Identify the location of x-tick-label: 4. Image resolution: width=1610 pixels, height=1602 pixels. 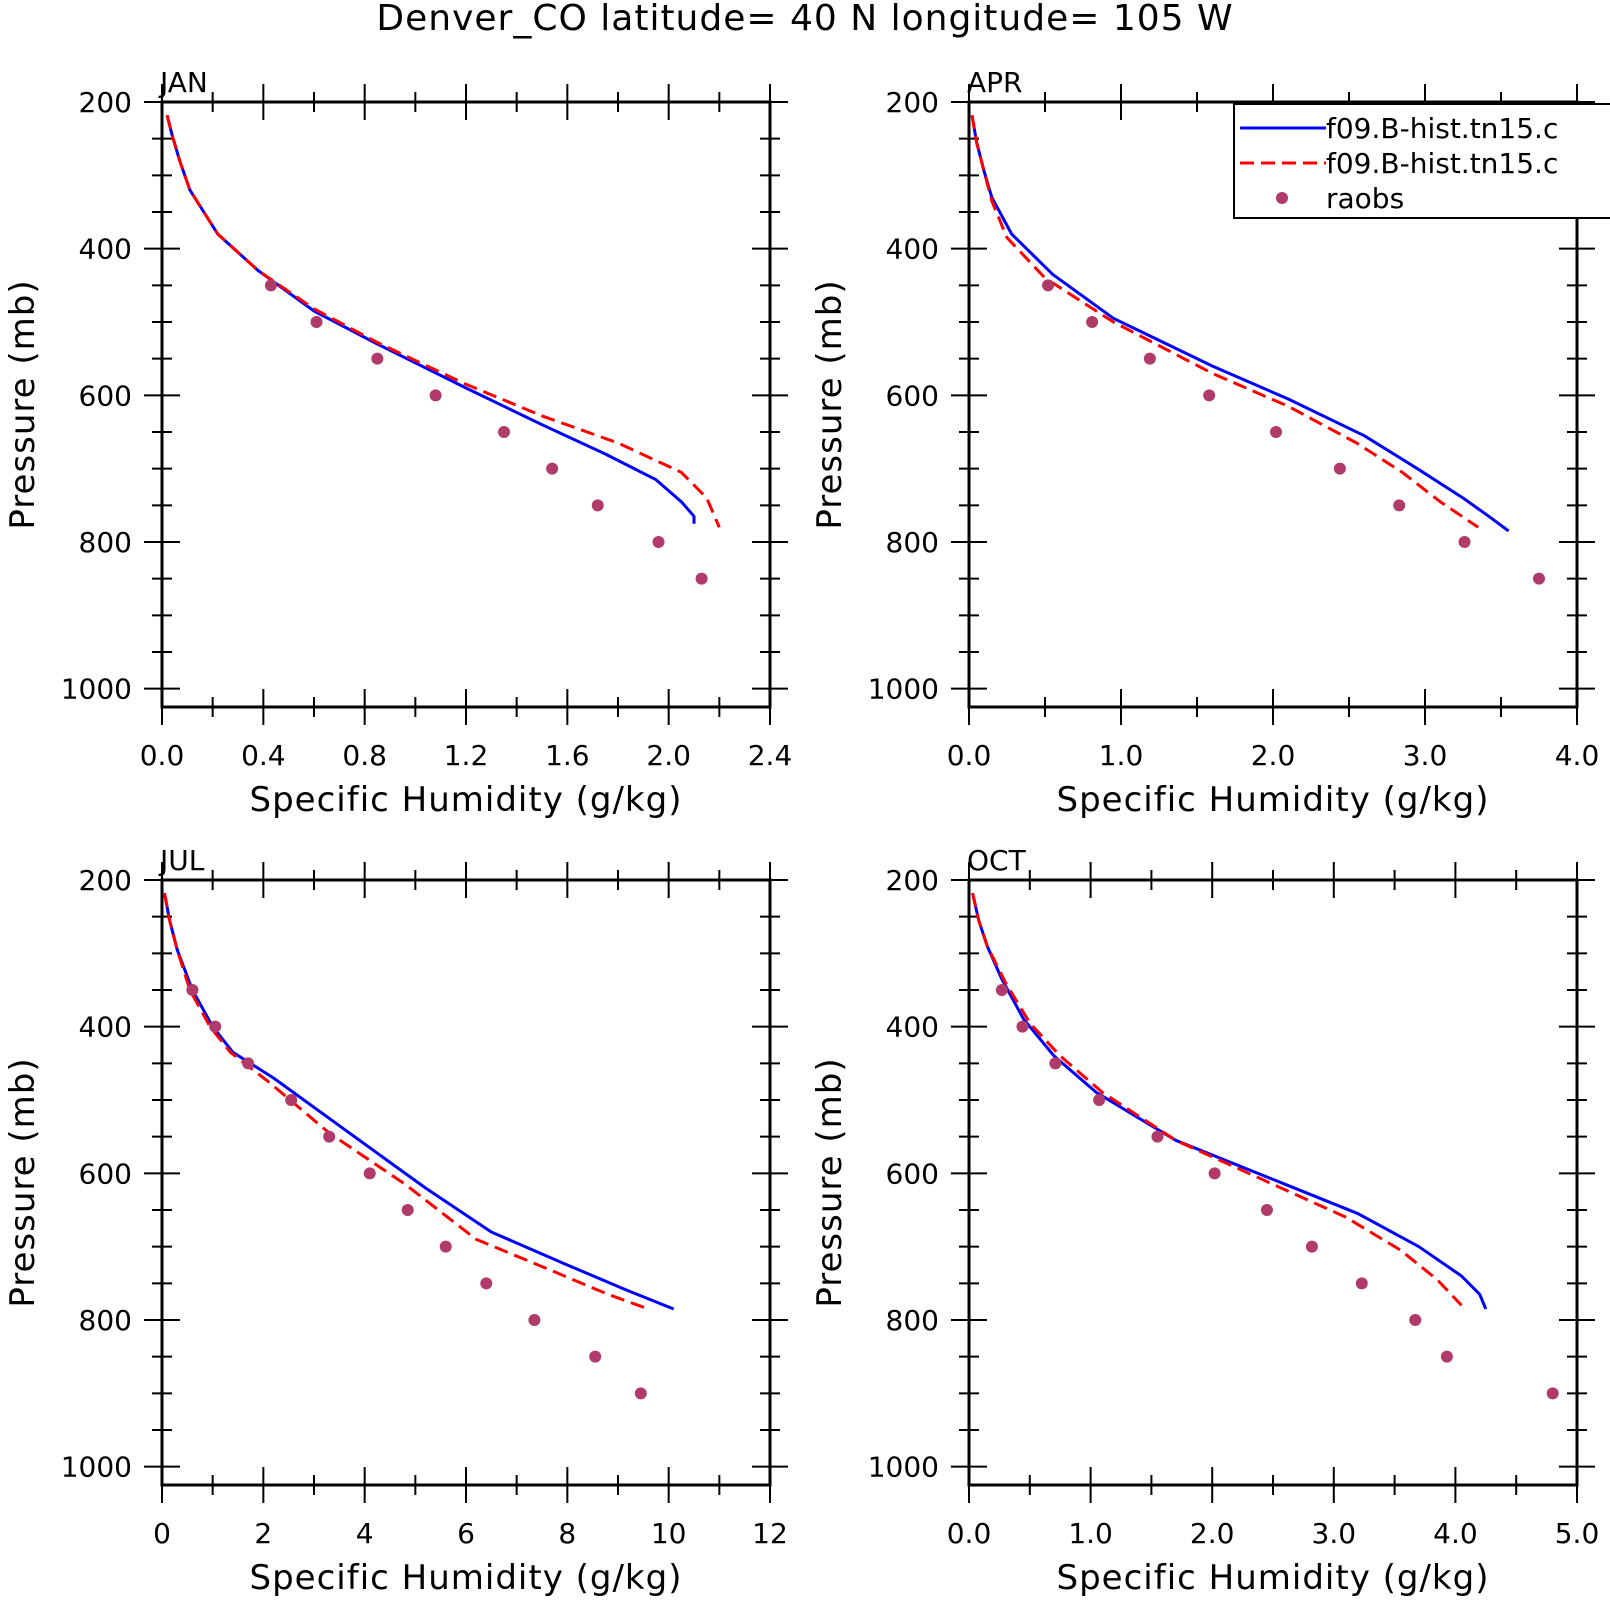
(365, 1533).